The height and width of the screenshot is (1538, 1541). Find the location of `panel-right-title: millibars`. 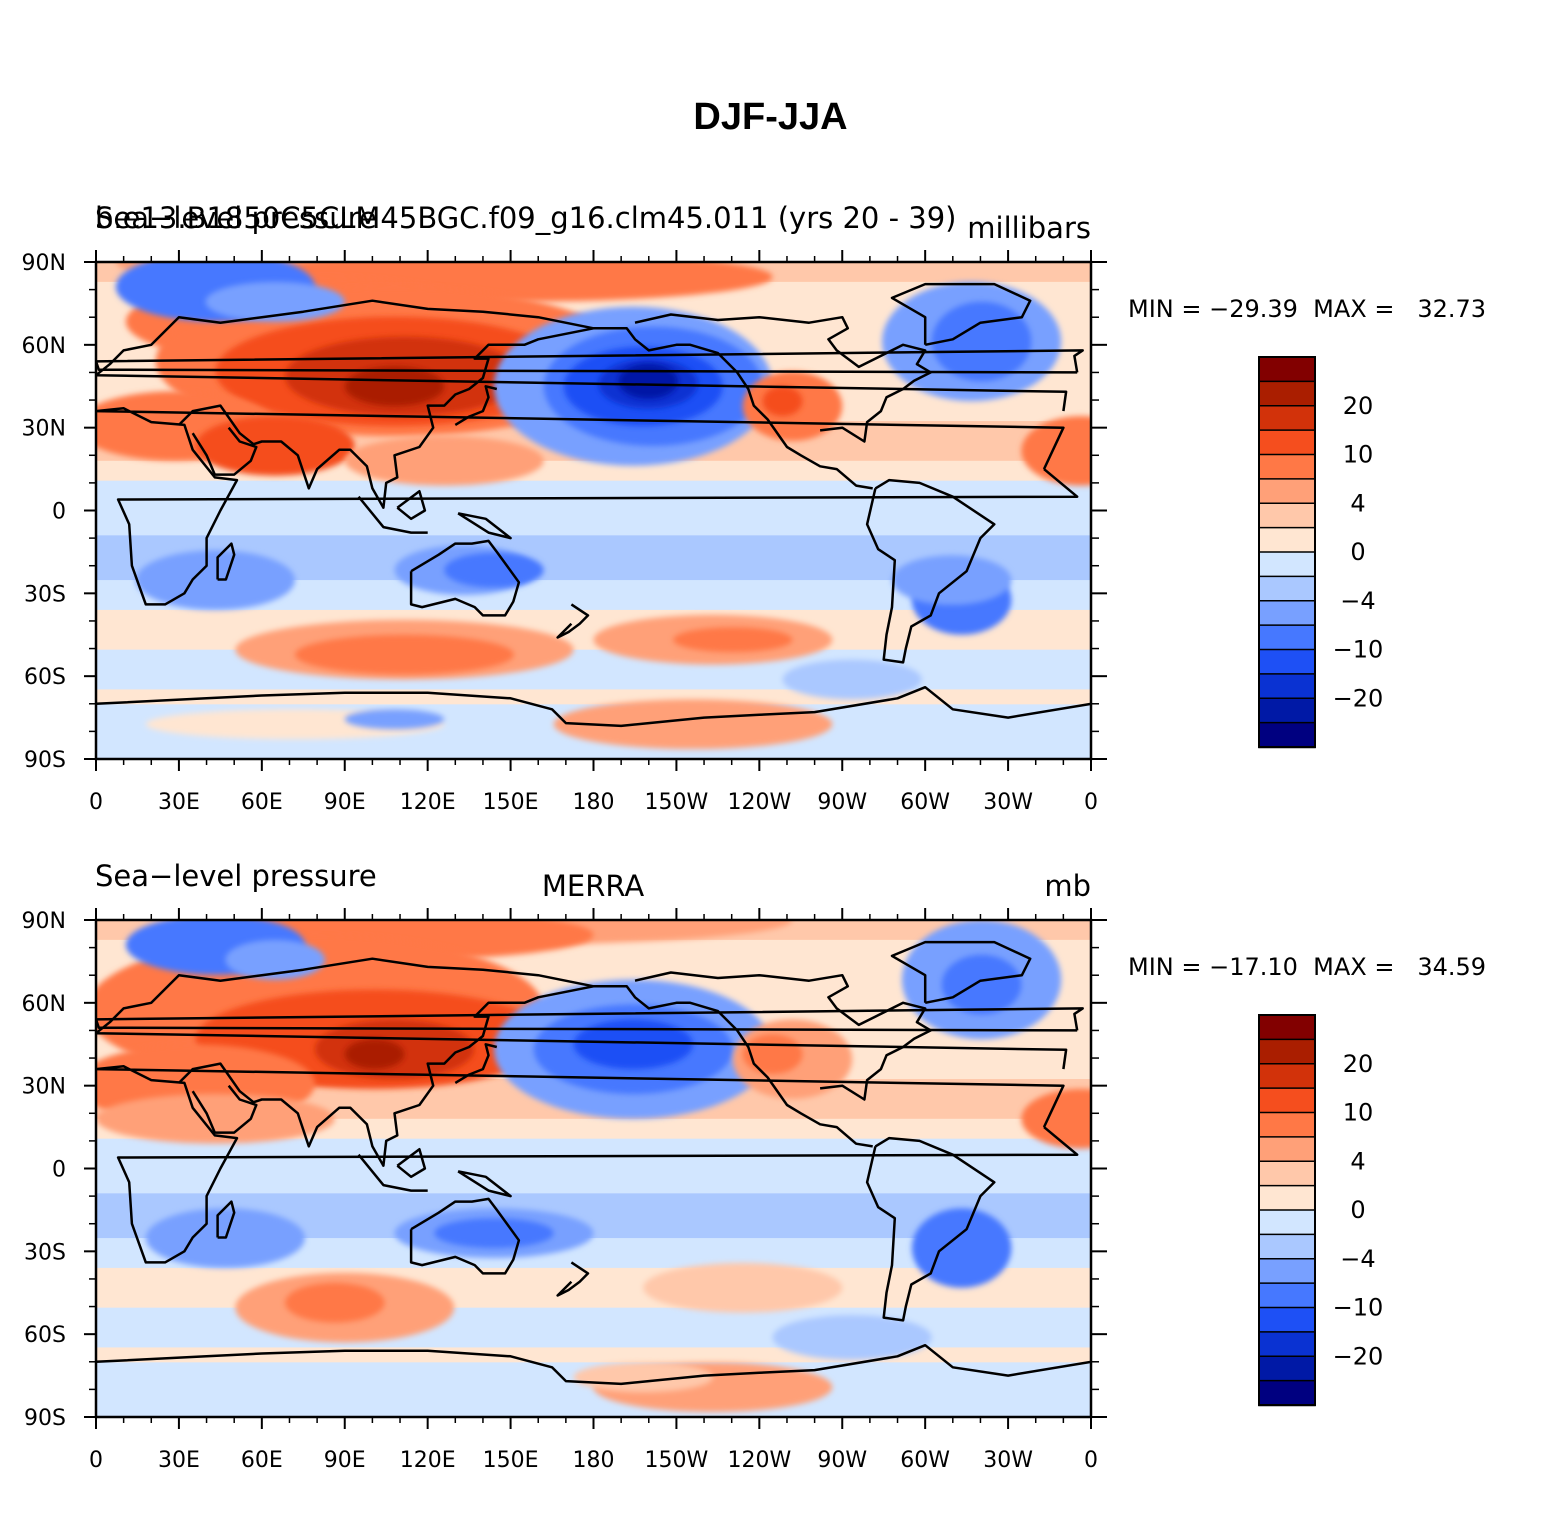

panel-right-title: millibars is located at coordinates (1029, 228).